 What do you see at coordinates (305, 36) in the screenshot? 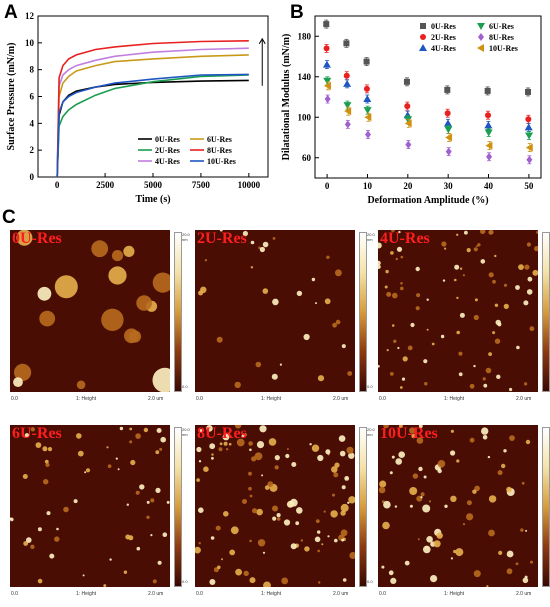
I see `y-tick-label: 180` at bounding box center [305, 36].